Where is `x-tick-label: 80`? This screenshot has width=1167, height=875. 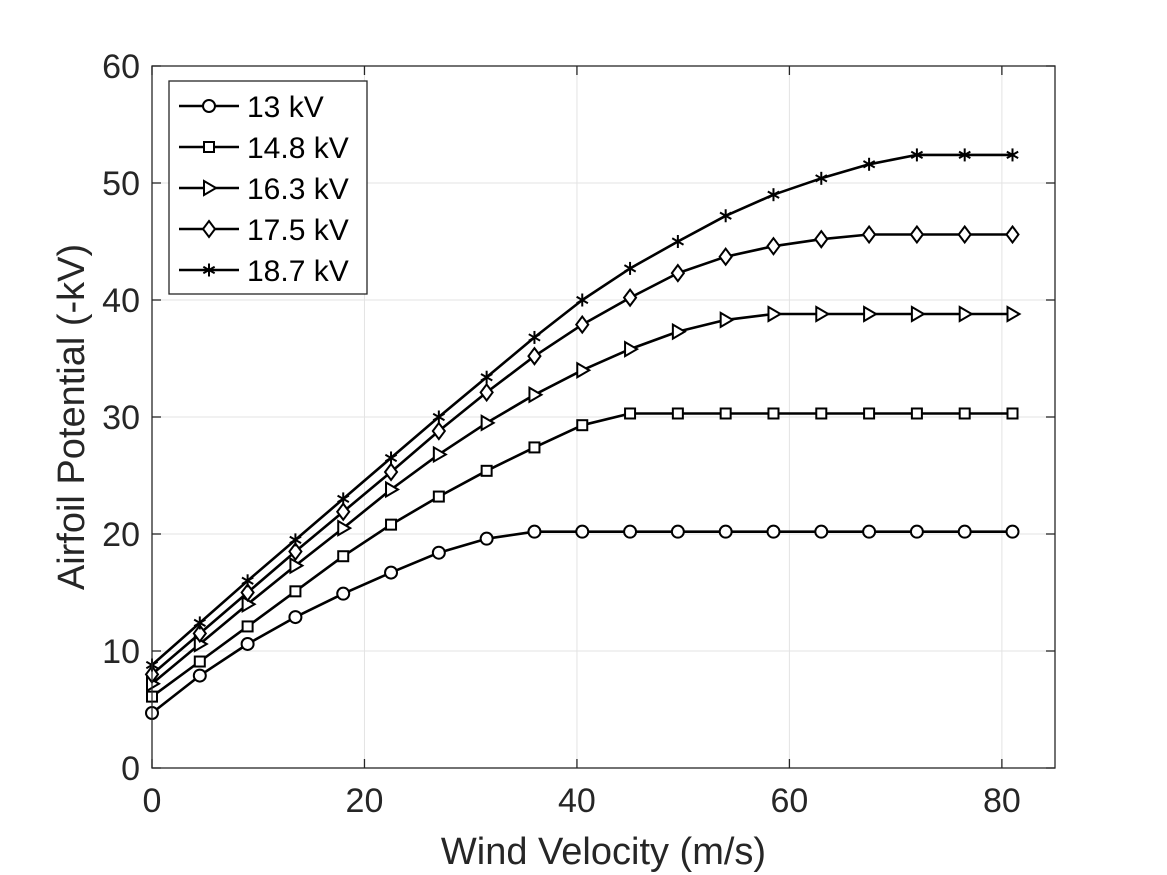
x-tick-label: 80 is located at coordinates (1002, 801).